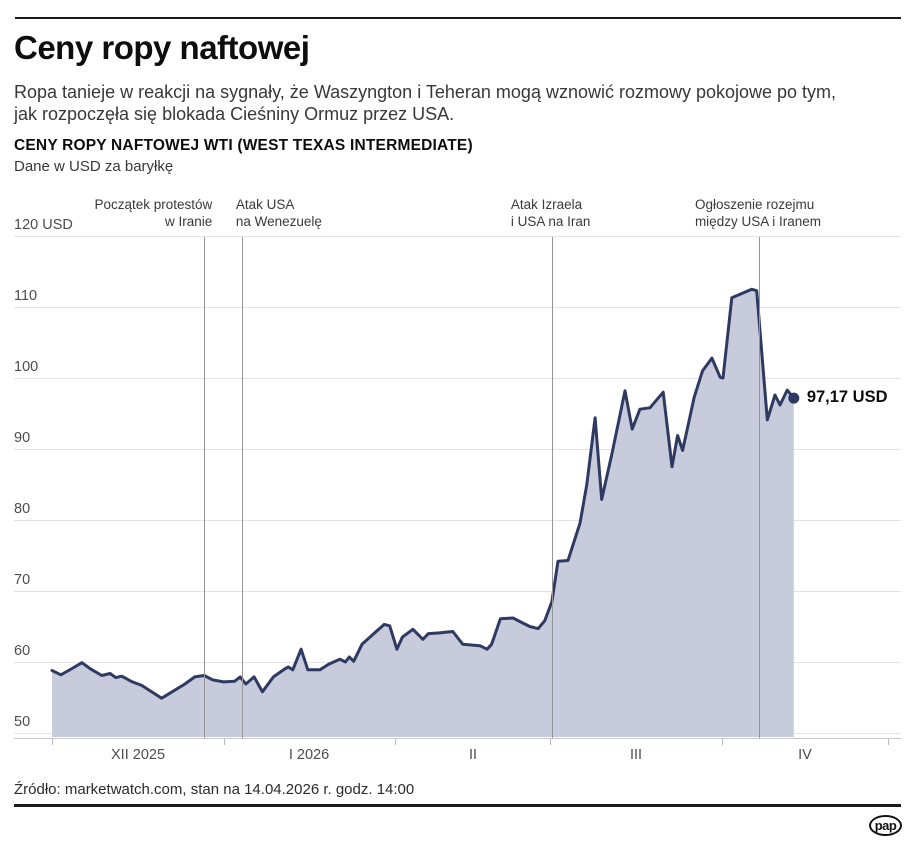  What do you see at coordinates (22, 438) in the screenshot?
I see `y-tick-label: 90` at bounding box center [22, 438].